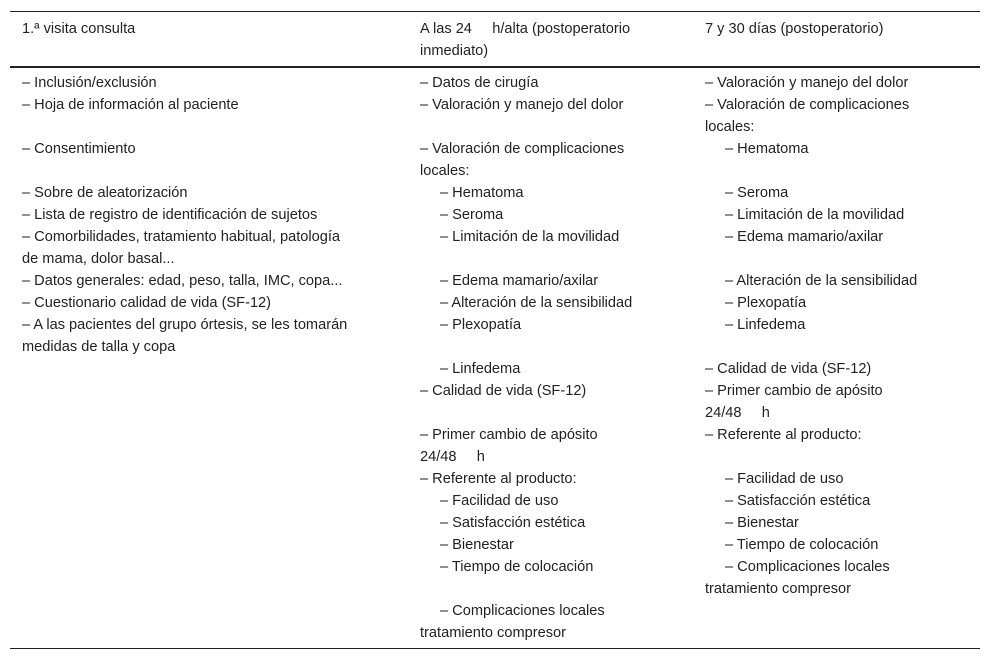 This screenshot has height=665, width=992. I want to click on cell-line: – Consentimiento, so click(79, 149).